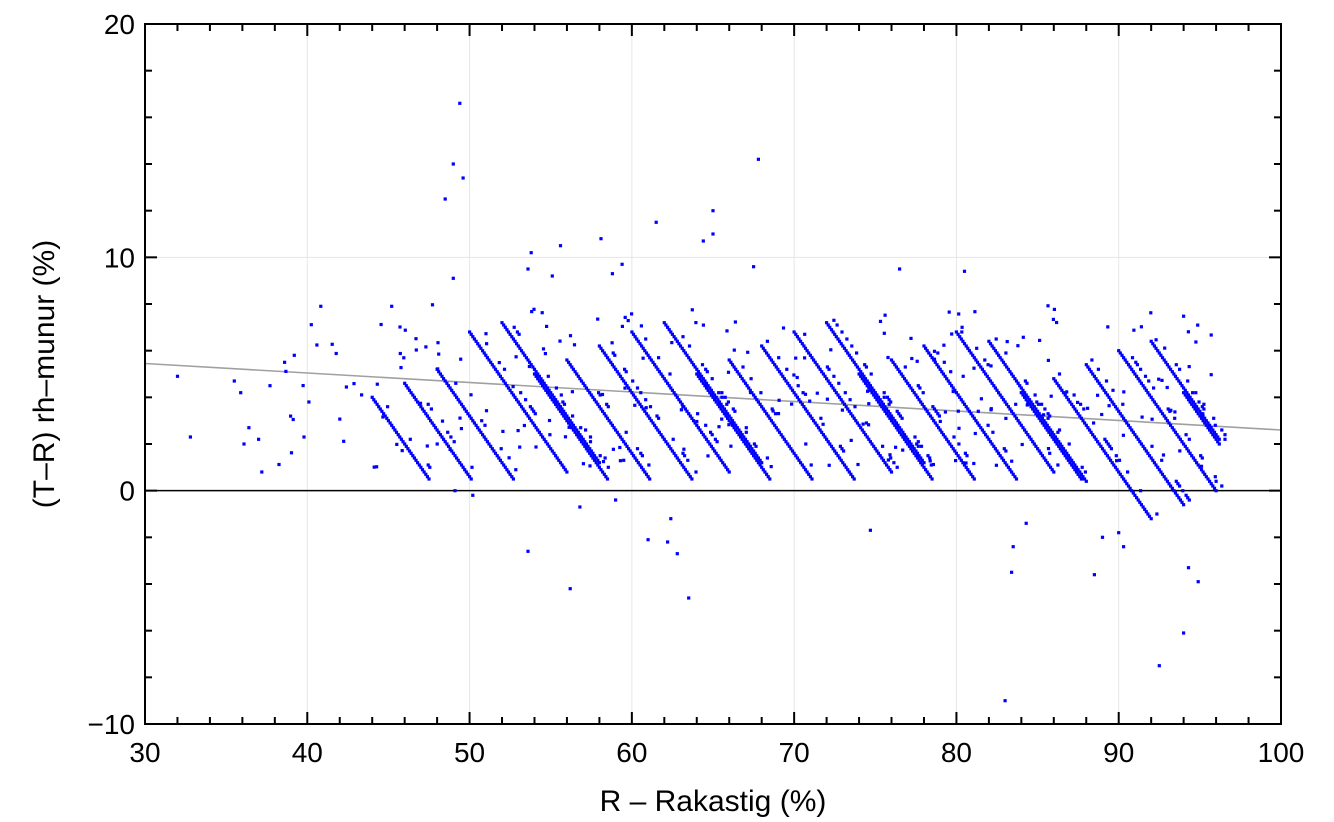 This screenshot has height=822, width=1334. Describe the element at coordinates (119, 257) in the screenshot. I see `y-tick-label: 10` at that location.